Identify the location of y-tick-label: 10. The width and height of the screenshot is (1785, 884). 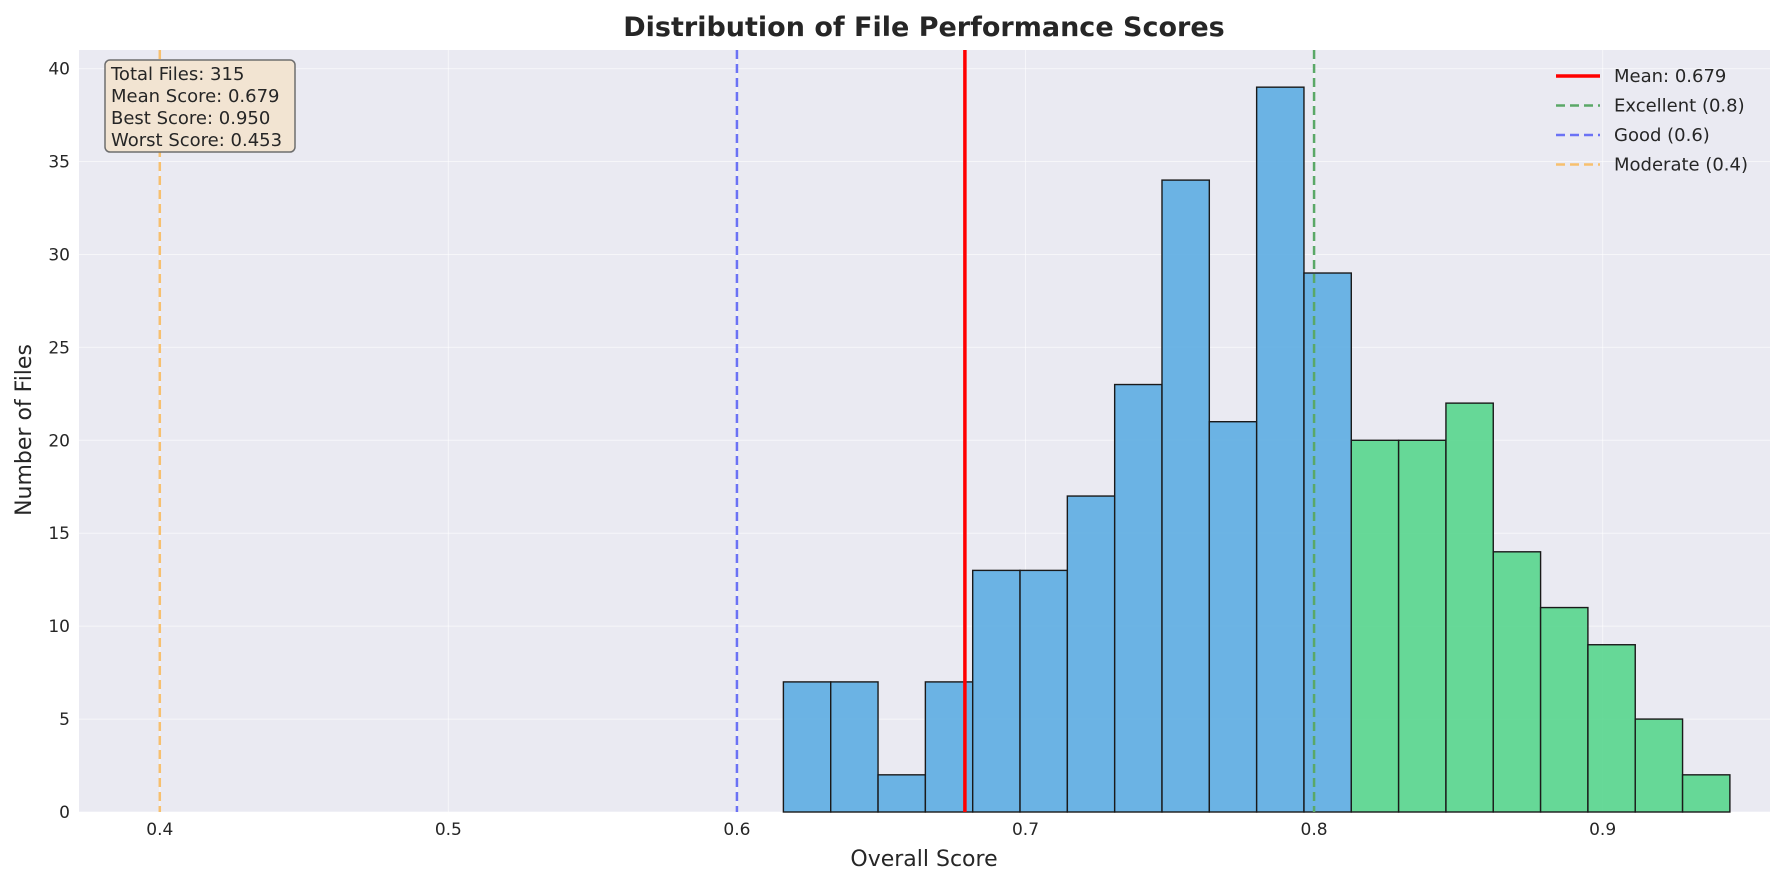
(59, 627).